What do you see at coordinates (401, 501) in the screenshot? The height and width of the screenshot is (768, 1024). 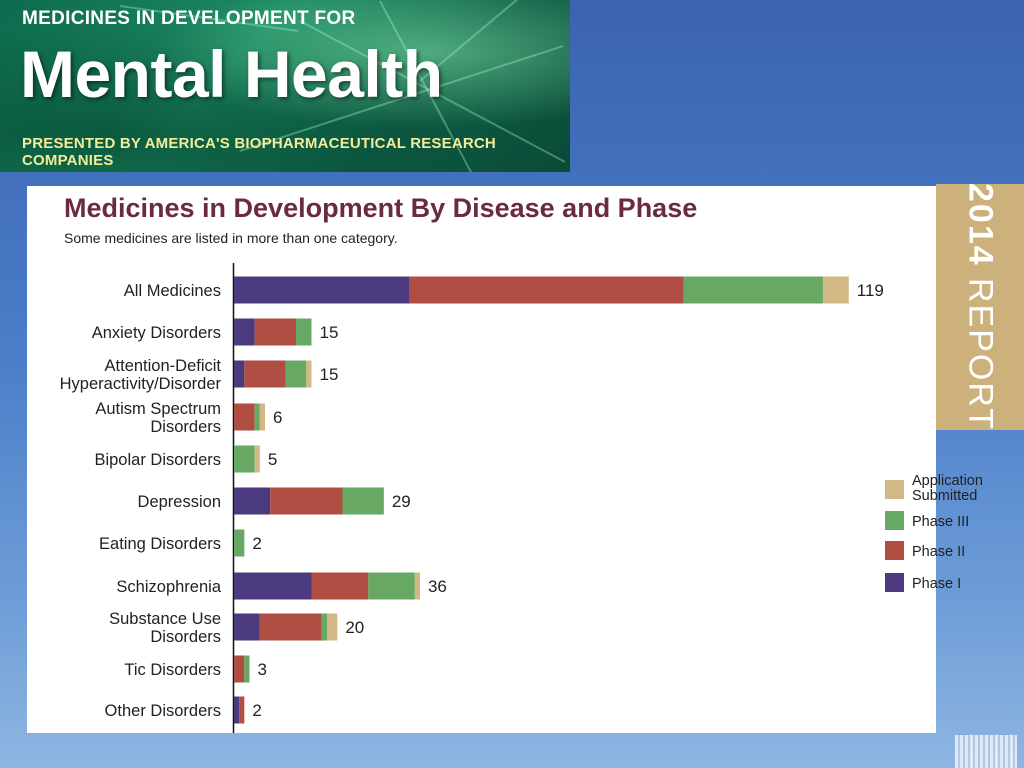 I see `bar-total-label: 29` at bounding box center [401, 501].